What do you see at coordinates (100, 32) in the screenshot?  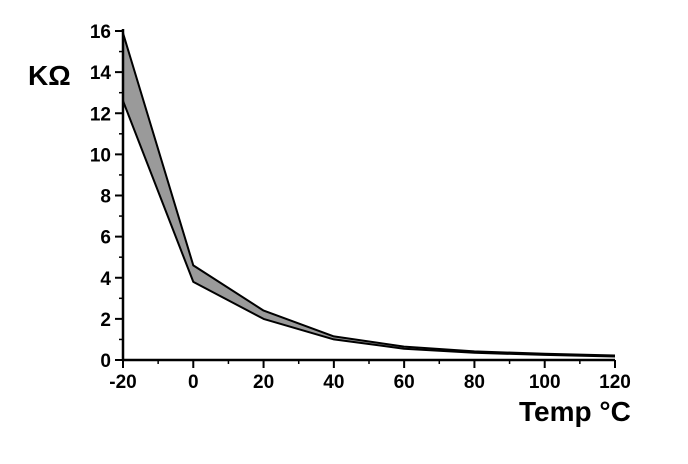 I see `y-tick-label: 16` at bounding box center [100, 32].